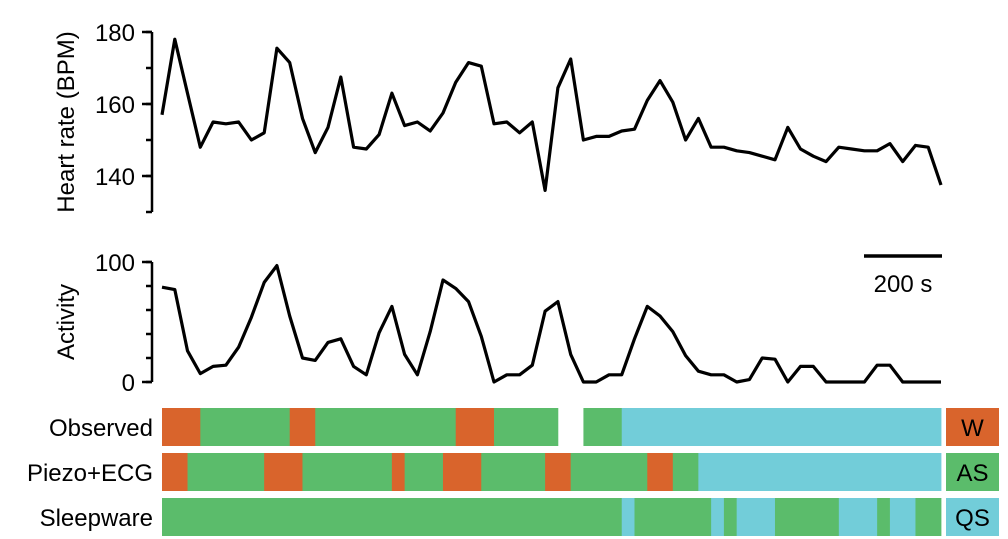  I want to click on heart-rate-ticks: 140 160 180, so click(123, 117).